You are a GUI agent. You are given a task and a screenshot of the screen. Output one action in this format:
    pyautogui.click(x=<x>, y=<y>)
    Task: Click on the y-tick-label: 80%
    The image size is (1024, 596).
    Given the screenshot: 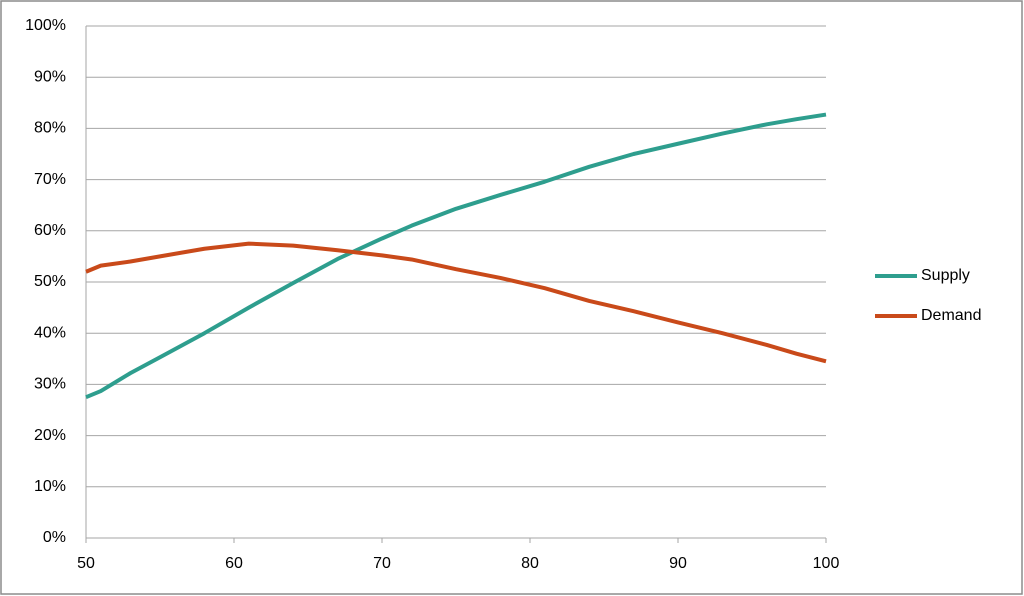 What is the action you would take?
    pyautogui.click(x=50, y=128)
    